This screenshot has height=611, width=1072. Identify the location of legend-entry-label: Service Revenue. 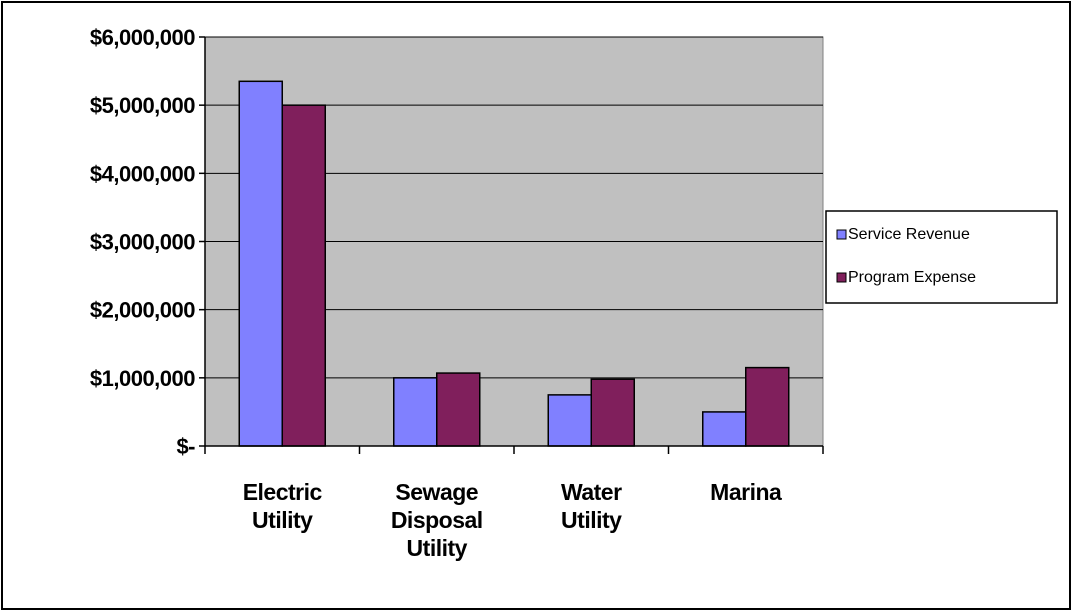
(909, 234).